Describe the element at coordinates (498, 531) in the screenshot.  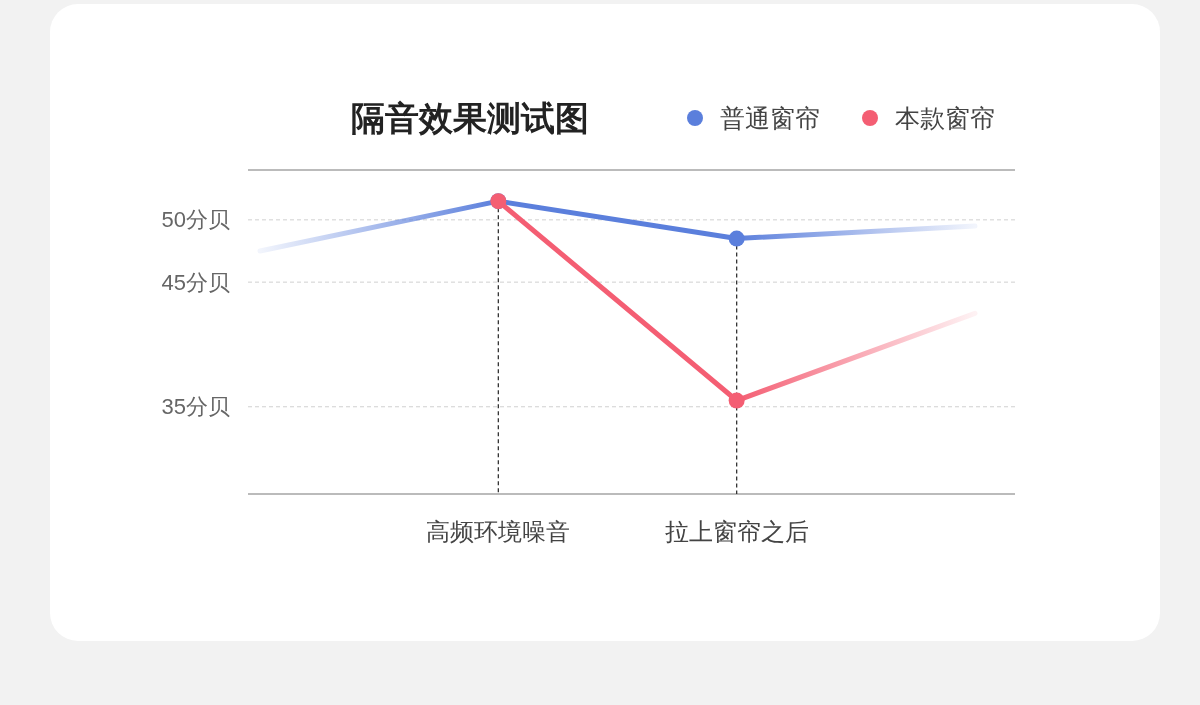
I see `x-tick-label: 高频环境噪音` at that location.